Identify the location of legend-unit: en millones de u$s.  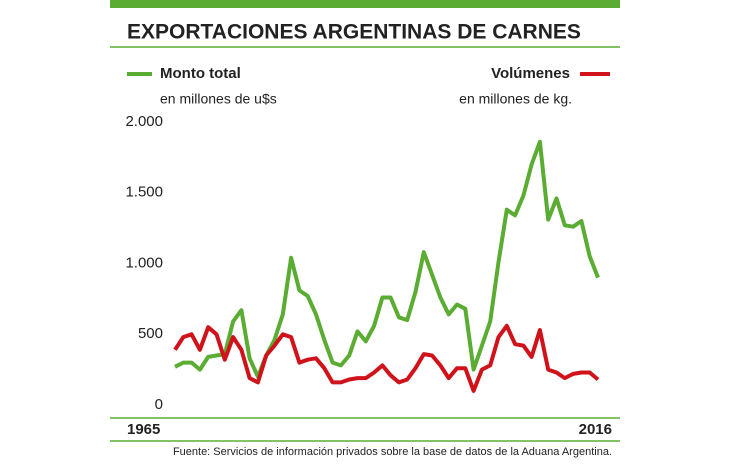
(218, 99).